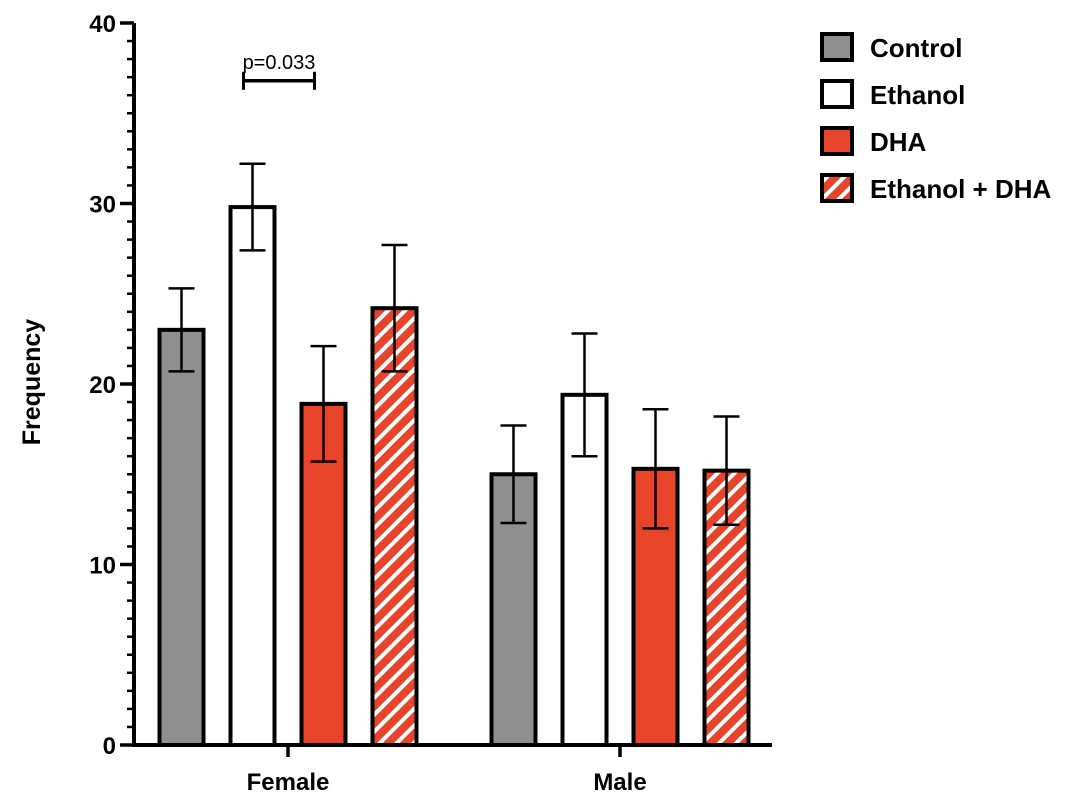 The image size is (1086, 806). Describe the element at coordinates (898, 142) in the screenshot. I see `legend-label-dha: DHA` at that location.